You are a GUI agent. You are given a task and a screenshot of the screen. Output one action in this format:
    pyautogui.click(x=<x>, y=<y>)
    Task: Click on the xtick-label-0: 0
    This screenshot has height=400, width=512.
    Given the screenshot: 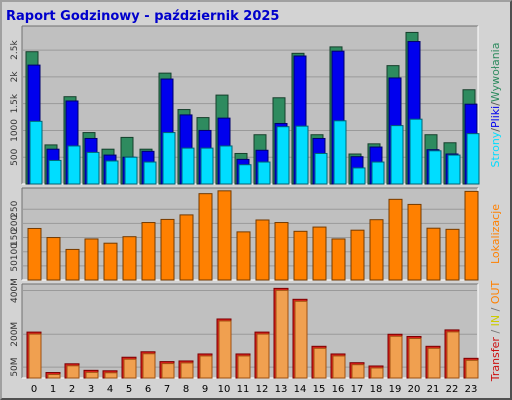 What is the action you would take?
    pyautogui.click(x=34, y=389)
    